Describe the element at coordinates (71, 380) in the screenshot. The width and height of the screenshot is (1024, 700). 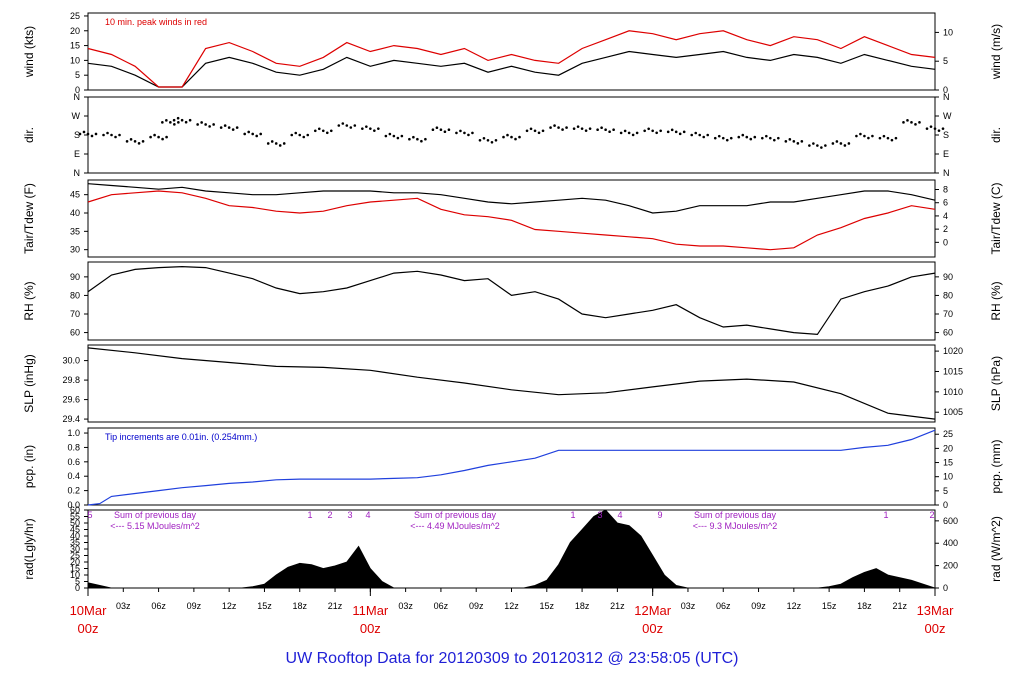
I see `slp-ytick-label: 29.8` at that location.